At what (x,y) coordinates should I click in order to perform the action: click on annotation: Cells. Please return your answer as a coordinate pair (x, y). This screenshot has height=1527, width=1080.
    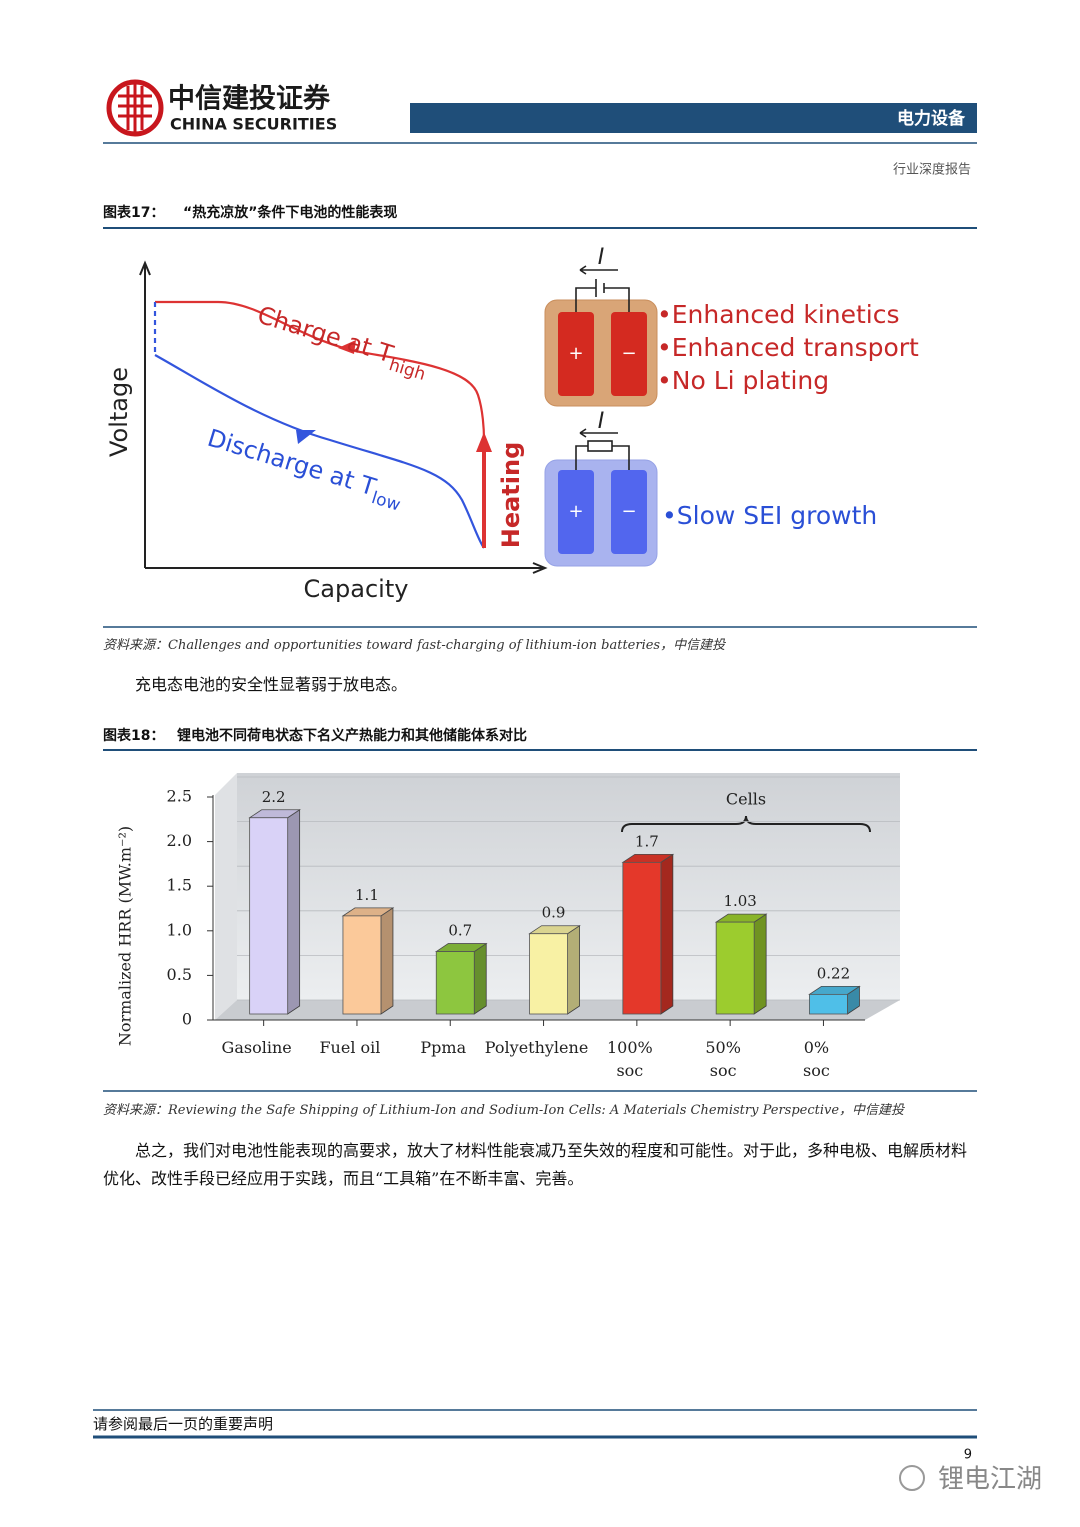
    Looking at the image, I should click on (746, 799).